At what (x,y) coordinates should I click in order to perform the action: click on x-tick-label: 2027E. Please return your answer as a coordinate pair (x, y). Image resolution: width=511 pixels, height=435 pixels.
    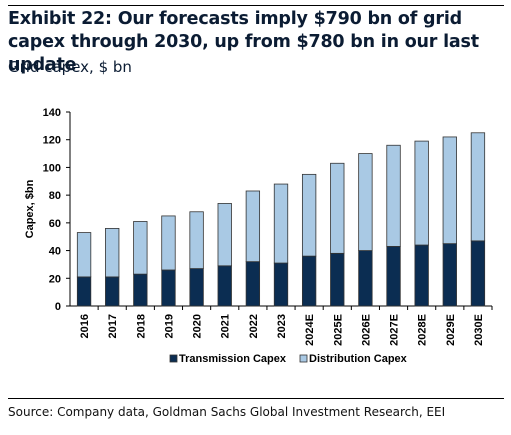
    Looking at the image, I should click on (395, 330).